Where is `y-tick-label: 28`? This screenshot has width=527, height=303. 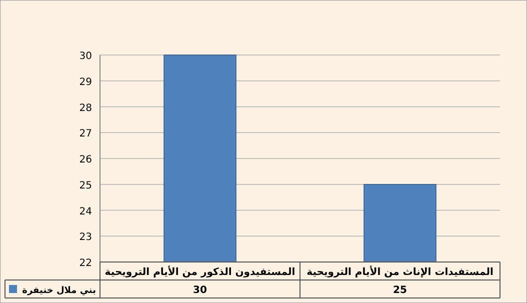 y-tick-label: 28 is located at coordinates (85, 108).